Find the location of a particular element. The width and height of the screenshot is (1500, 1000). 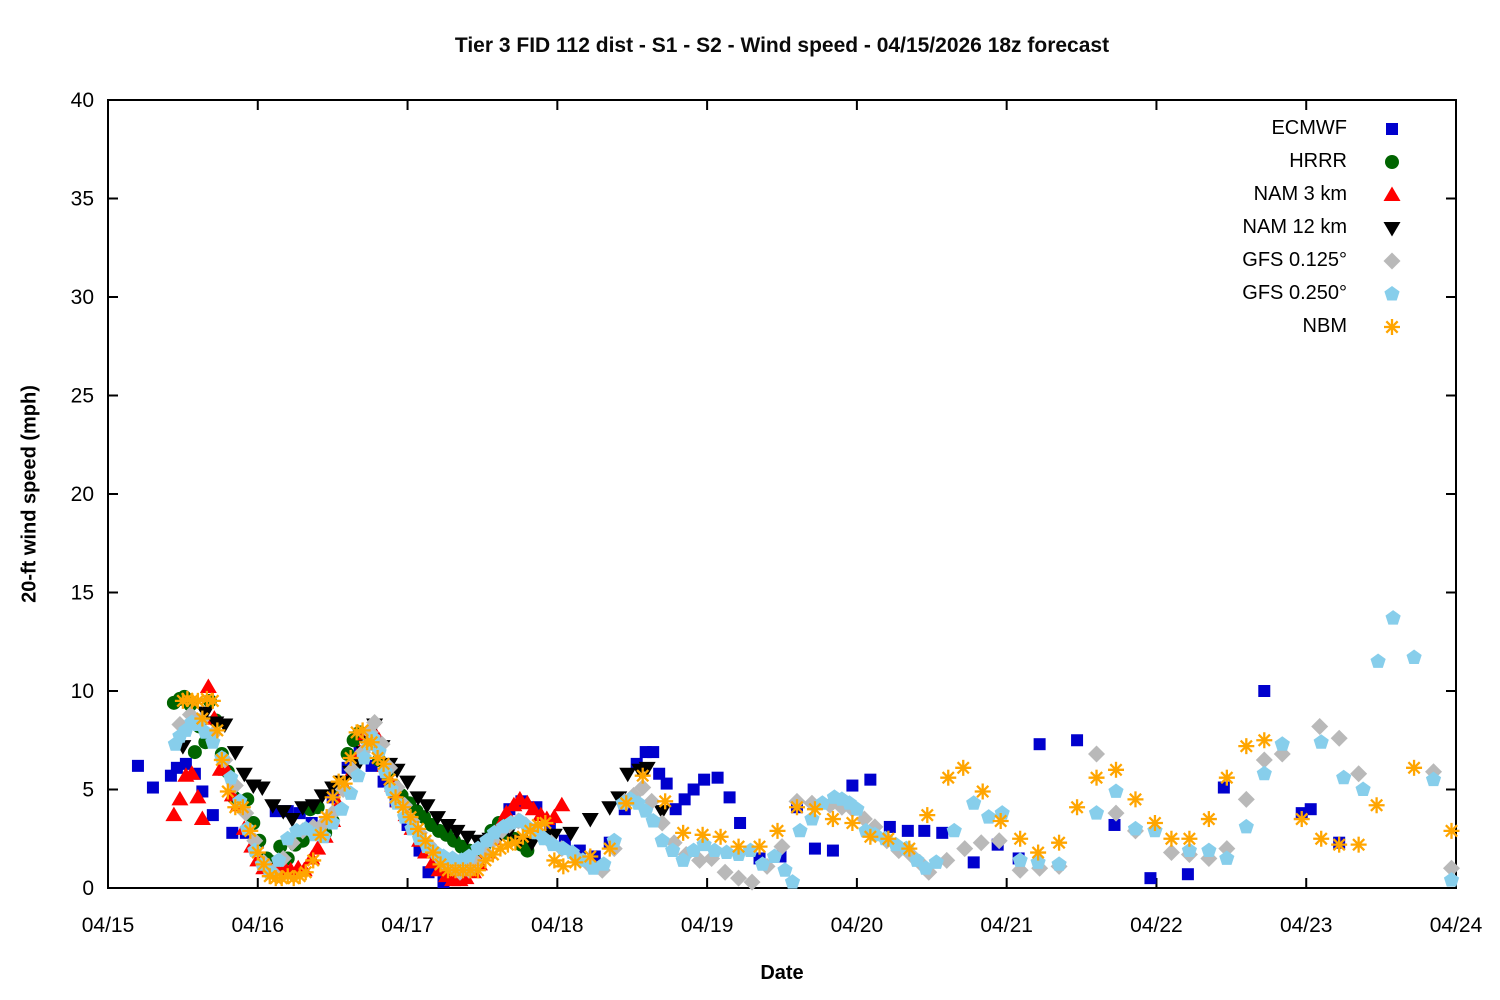

hrrr-circle-marker-icon is located at coordinates (1392, 161).